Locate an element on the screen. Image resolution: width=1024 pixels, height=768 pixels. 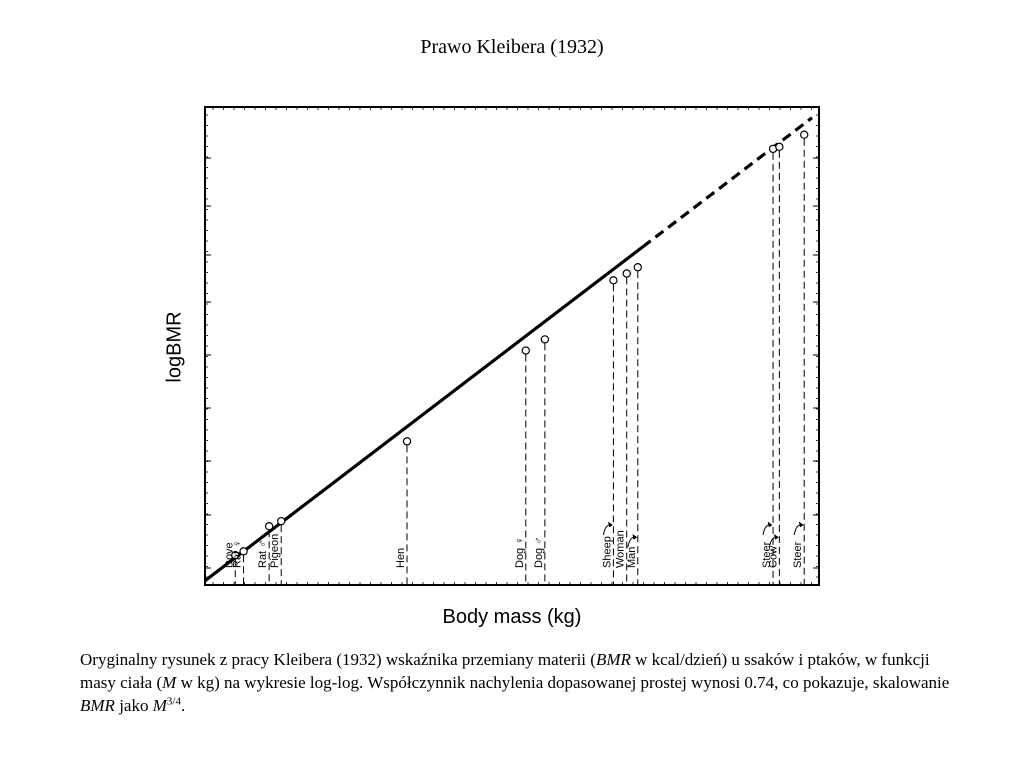
slide-title: Prawo Kleibera (1932) is located at coordinates (512, 47).